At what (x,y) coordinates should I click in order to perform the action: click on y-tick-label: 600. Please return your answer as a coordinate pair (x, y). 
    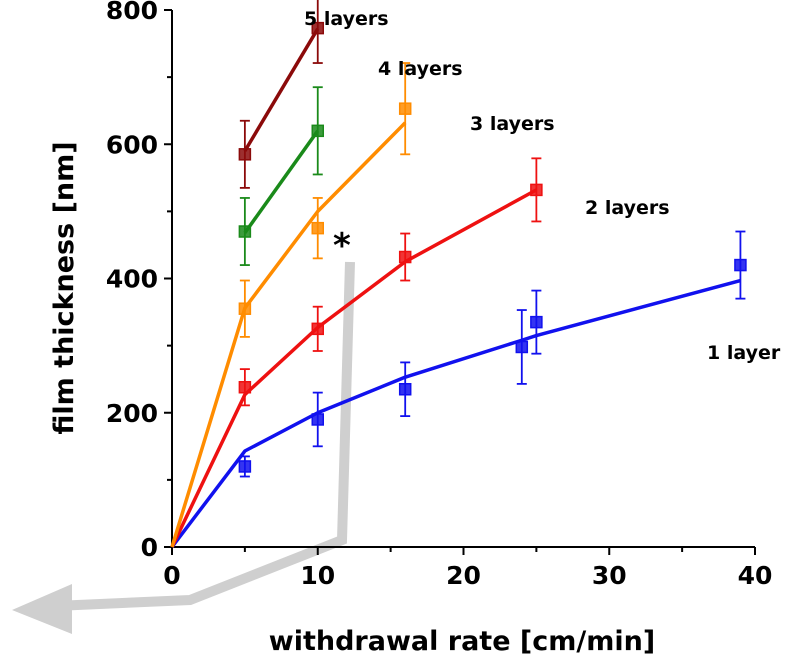
    Looking at the image, I should click on (132, 144).